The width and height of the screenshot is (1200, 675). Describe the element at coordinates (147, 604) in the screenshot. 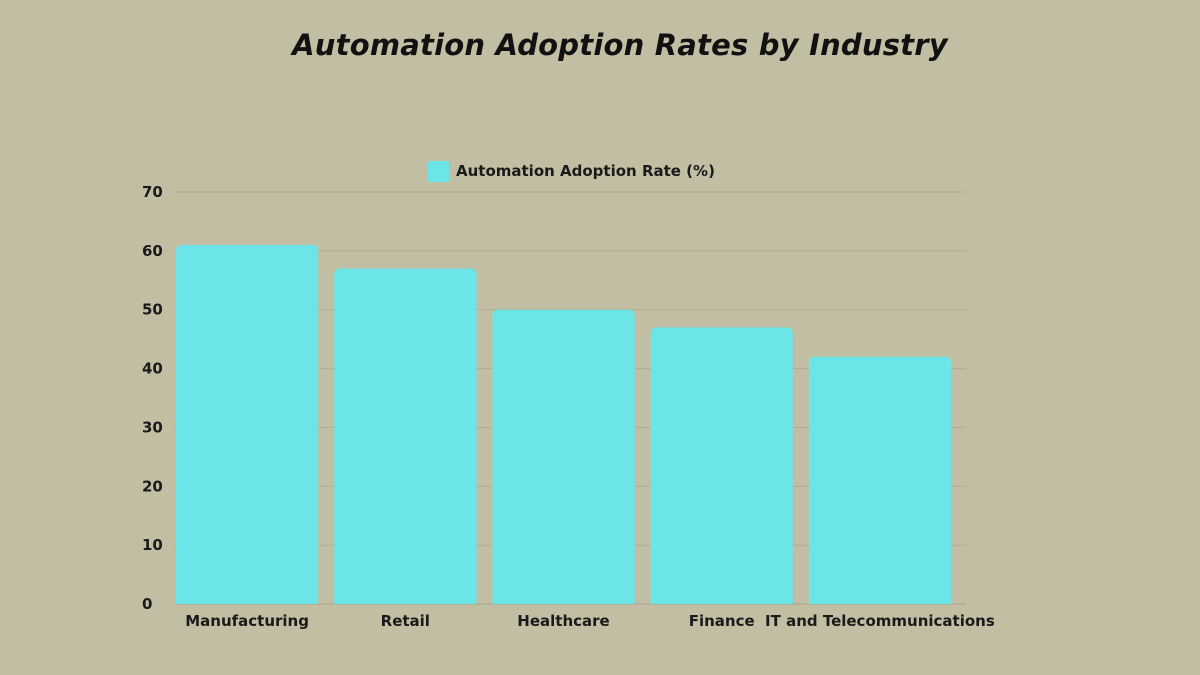

I see `y-tick-label: 0` at that location.